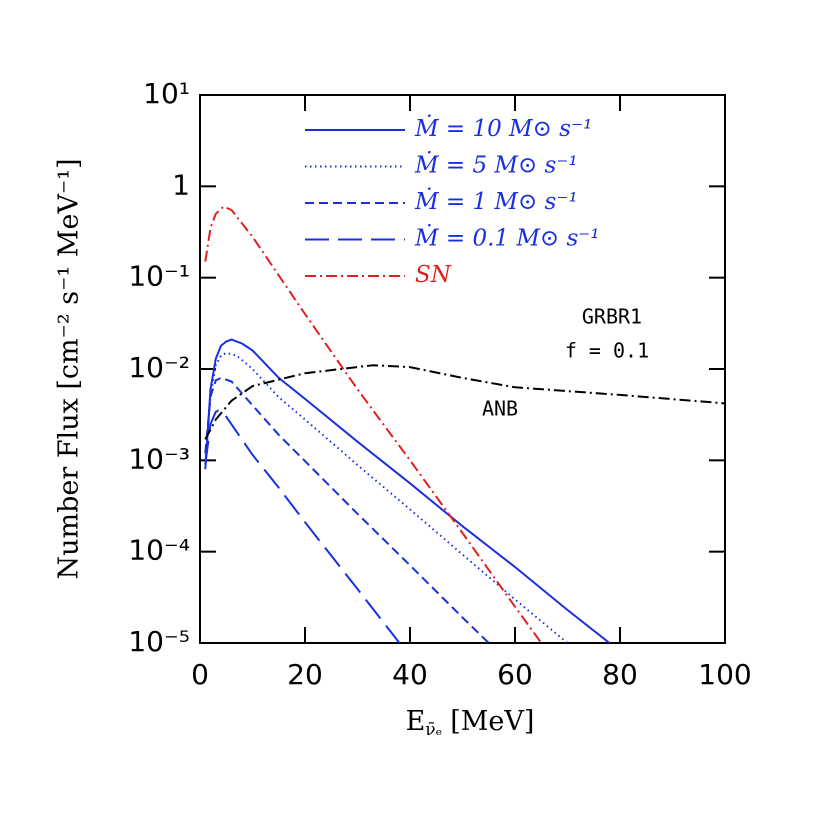  Describe the element at coordinates (159, 641) in the screenshot. I see `y-tick-label: 10⁻⁵` at that location.